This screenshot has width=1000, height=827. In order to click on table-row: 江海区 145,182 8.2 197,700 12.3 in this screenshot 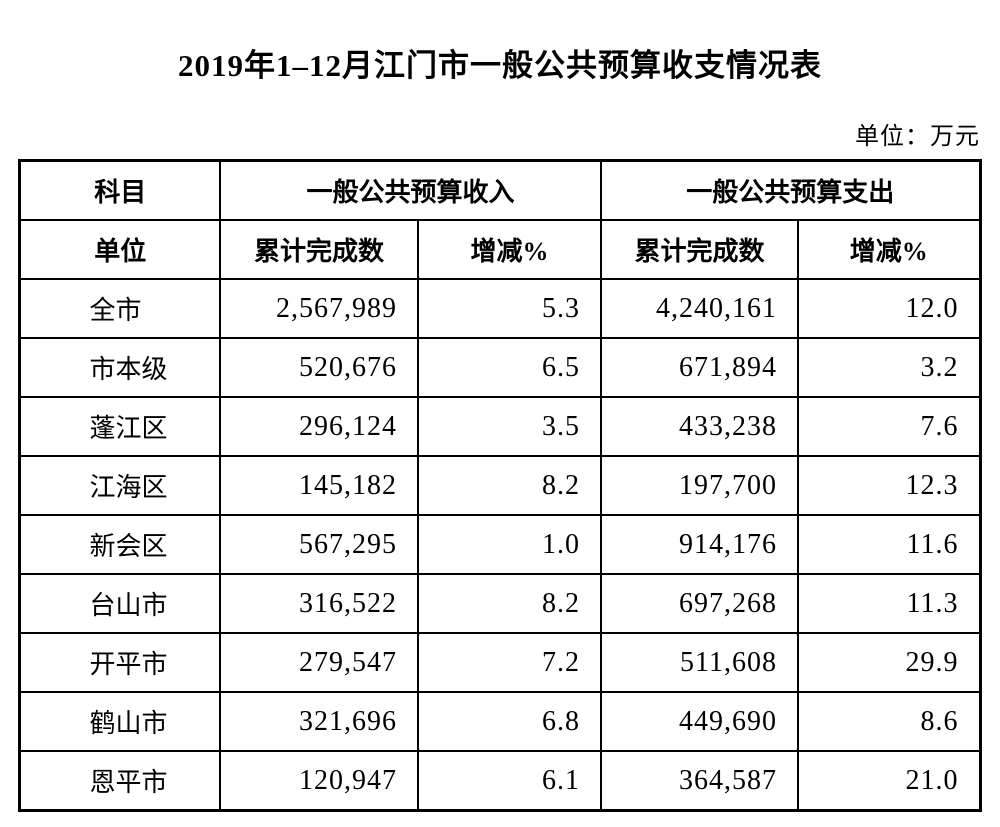, I will do `click(500, 486)`.